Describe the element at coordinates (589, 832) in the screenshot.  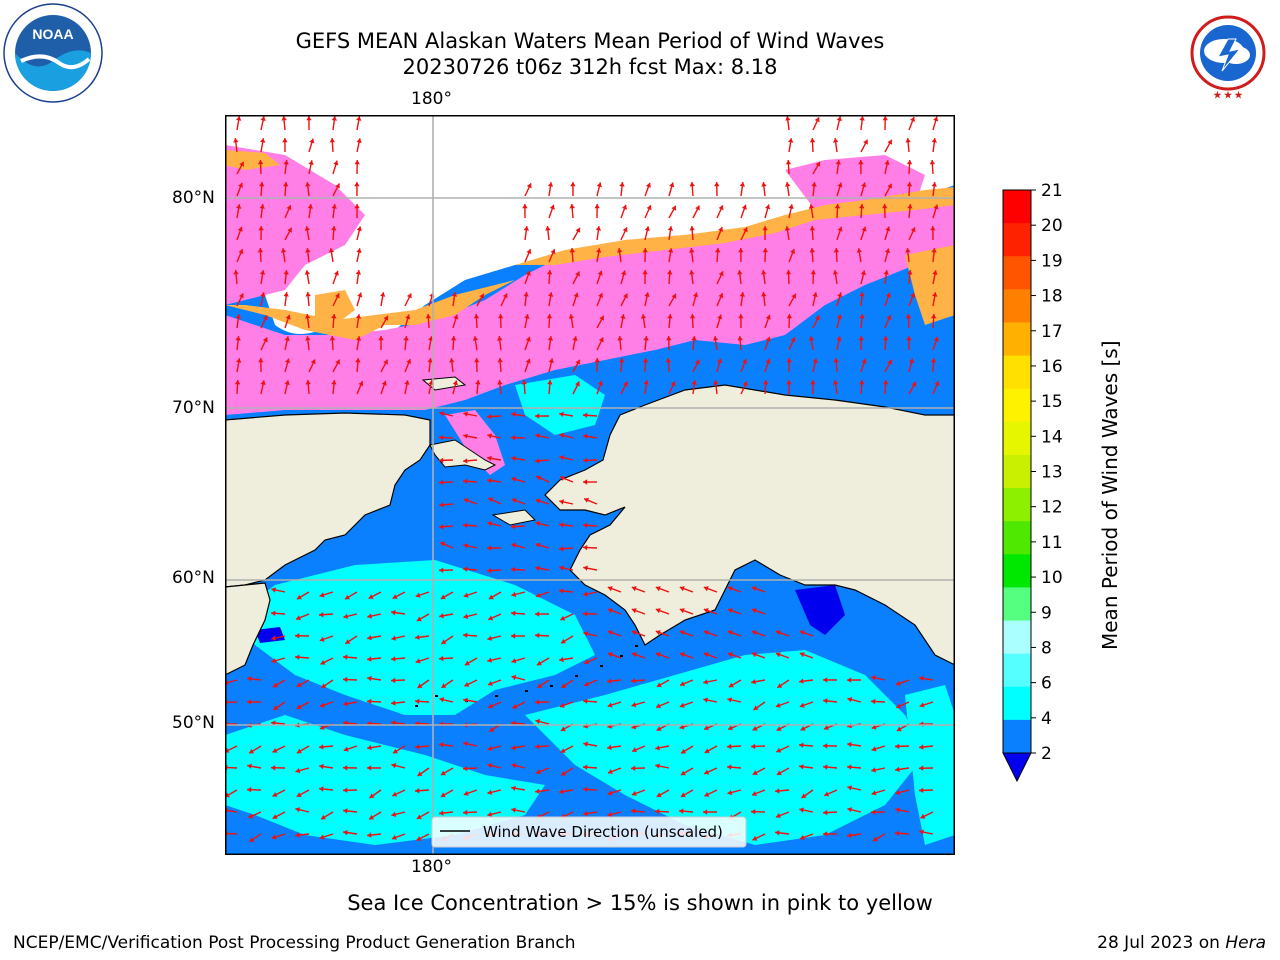
I see `map-legend: Wind Wave Direction (unscaled)` at that location.